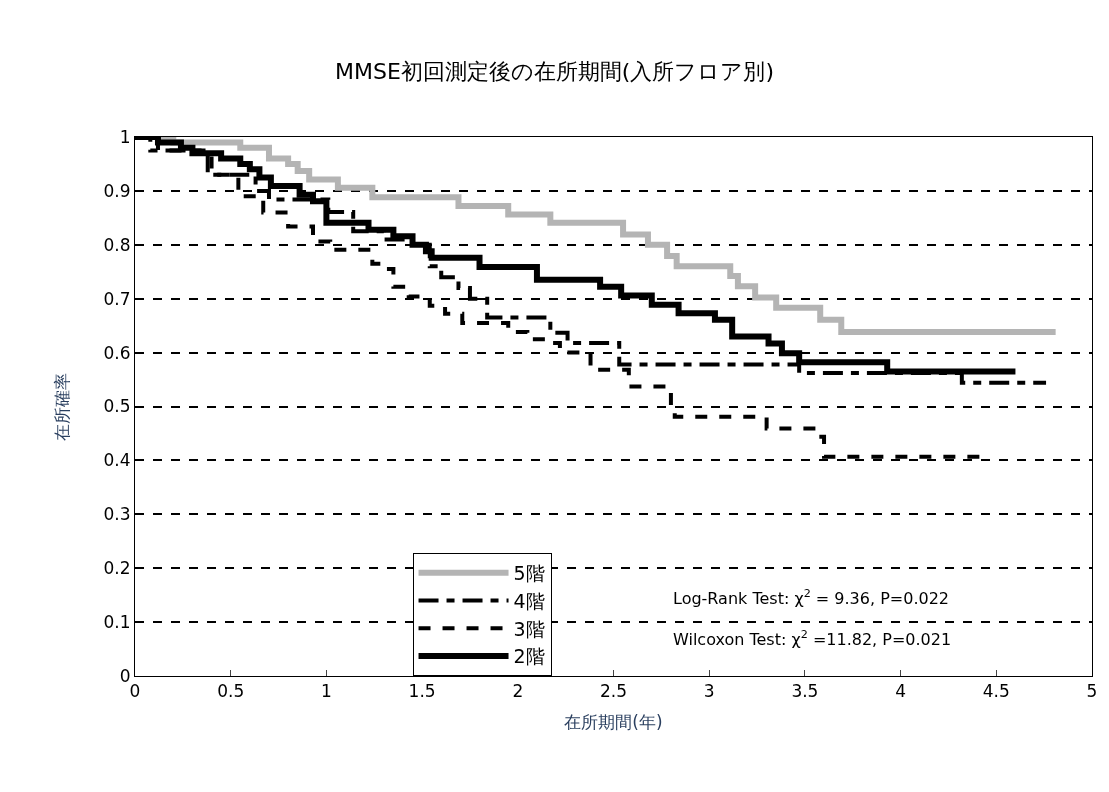 The width and height of the screenshot is (1109, 792). Describe the element at coordinates (529, 600) in the screenshot. I see `legend-label: 4階` at that location.